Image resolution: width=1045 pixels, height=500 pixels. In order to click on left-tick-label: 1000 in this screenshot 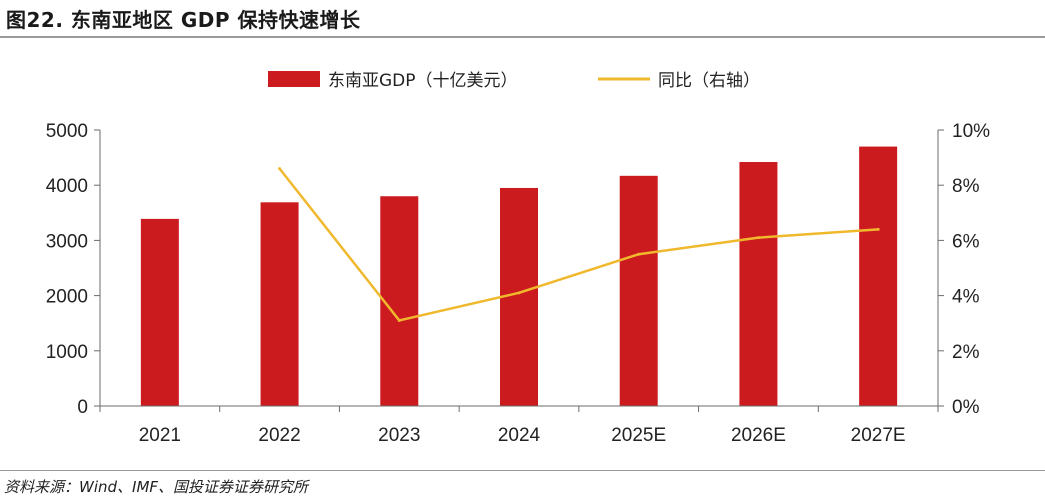, I will do `click(67, 352)`.